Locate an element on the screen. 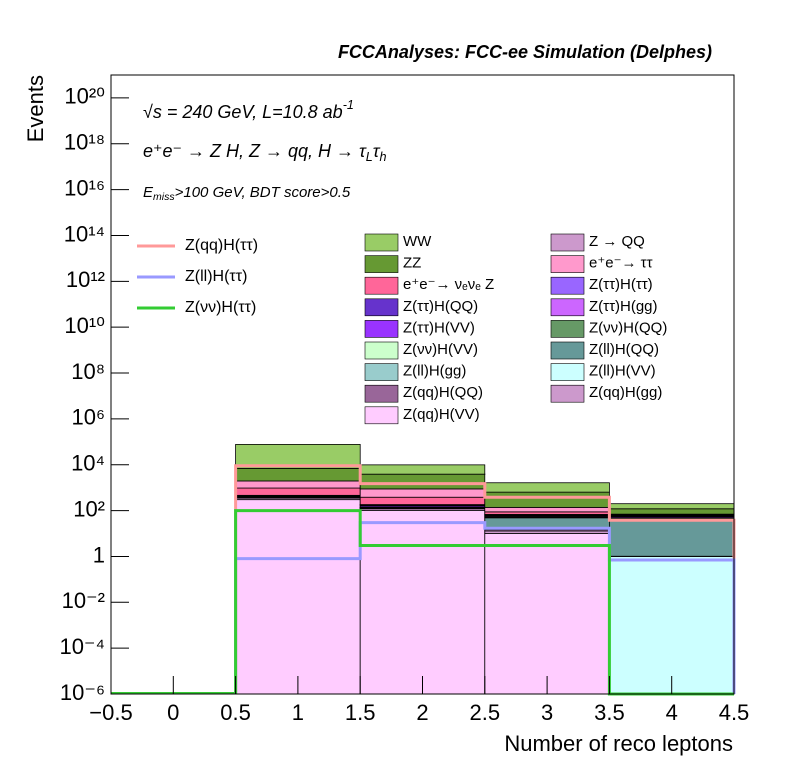 Image resolution: width=796 pixels, height=772 pixels. legend-label: Z(ll)H(gg) is located at coordinates (434, 371).